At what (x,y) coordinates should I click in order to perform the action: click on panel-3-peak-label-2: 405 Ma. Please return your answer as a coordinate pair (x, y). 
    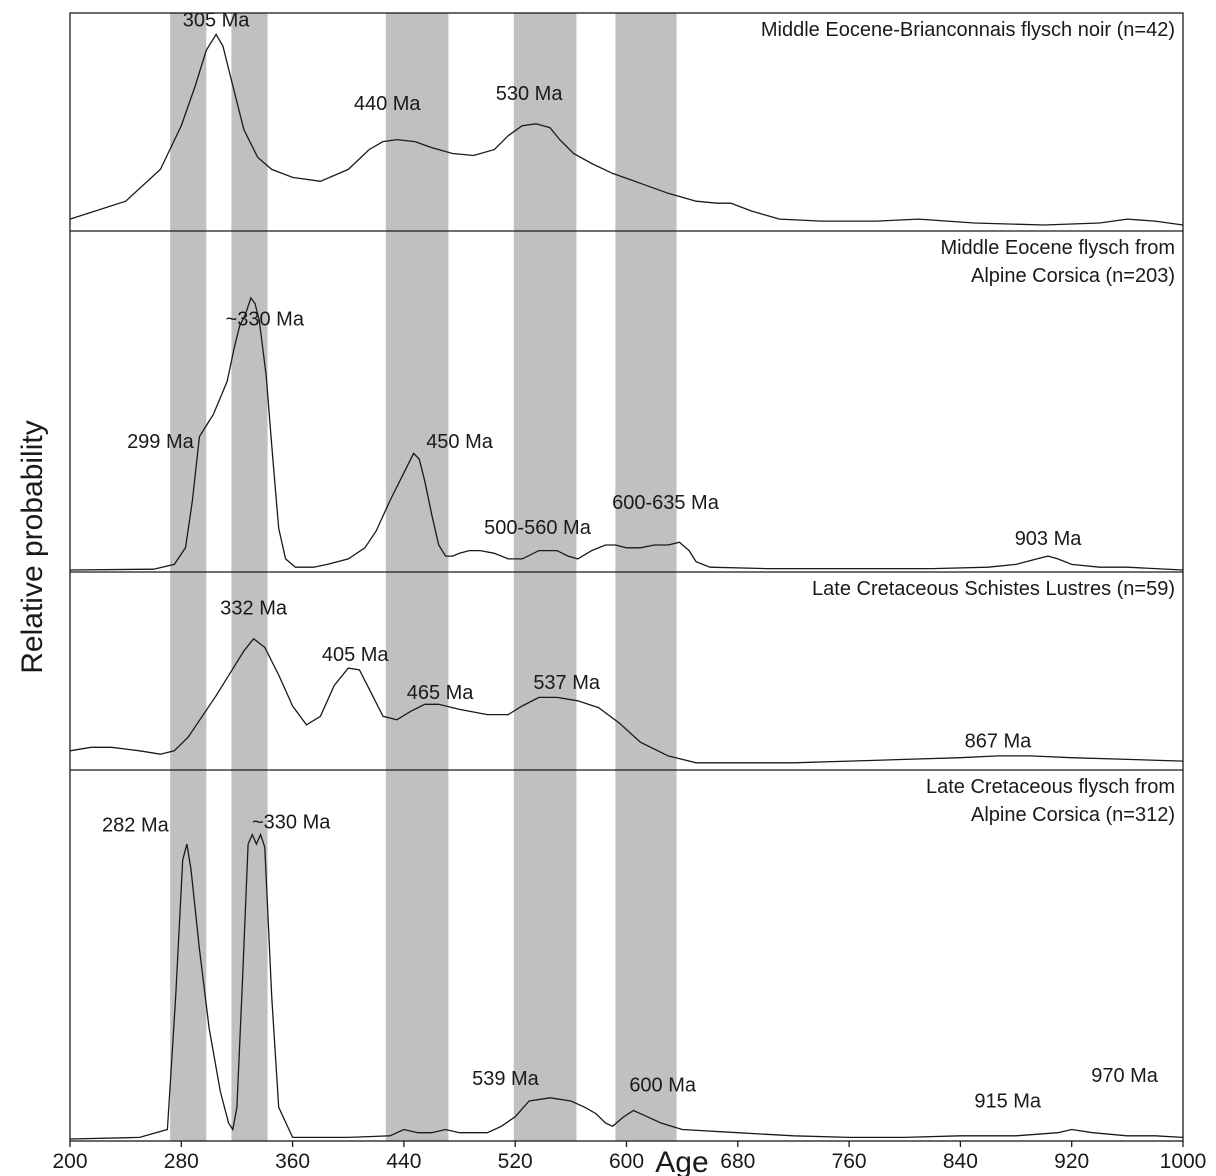
    Looking at the image, I should click on (356, 655).